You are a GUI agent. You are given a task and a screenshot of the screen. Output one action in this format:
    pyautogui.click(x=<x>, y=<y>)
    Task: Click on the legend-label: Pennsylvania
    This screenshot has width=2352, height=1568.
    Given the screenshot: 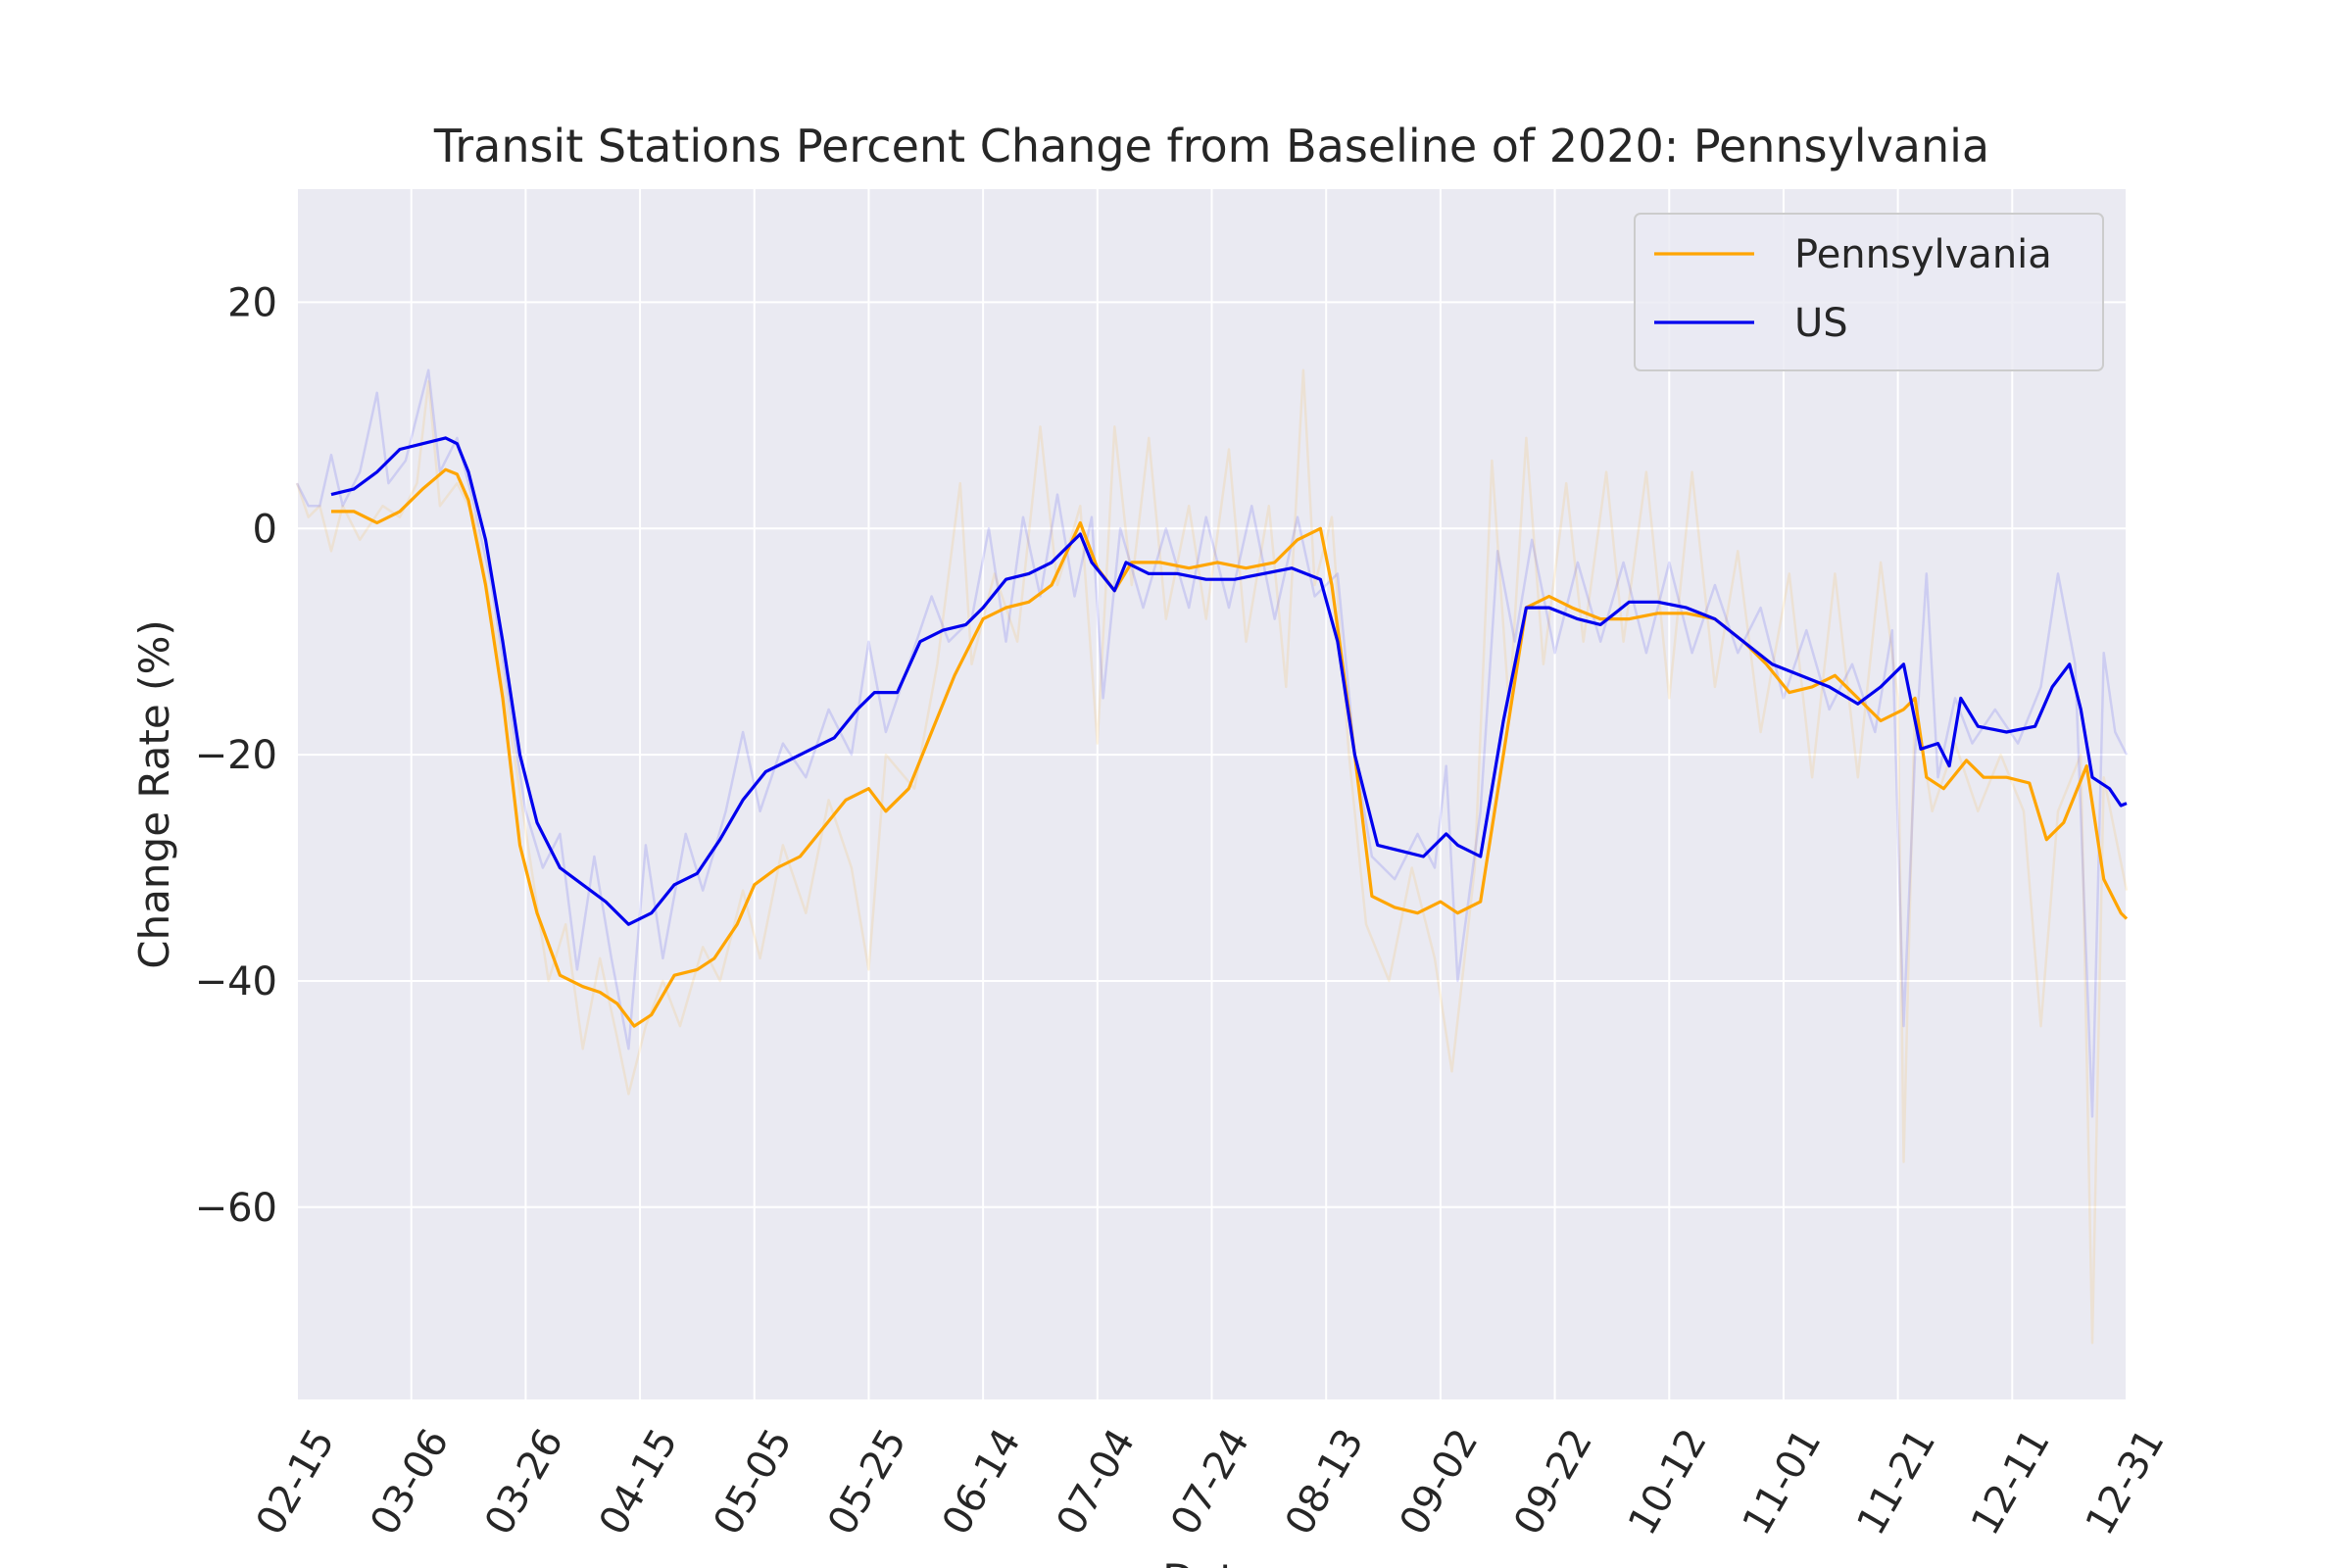 What is the action you would take?
    pyautogui.click(x=1923, y=254)
    